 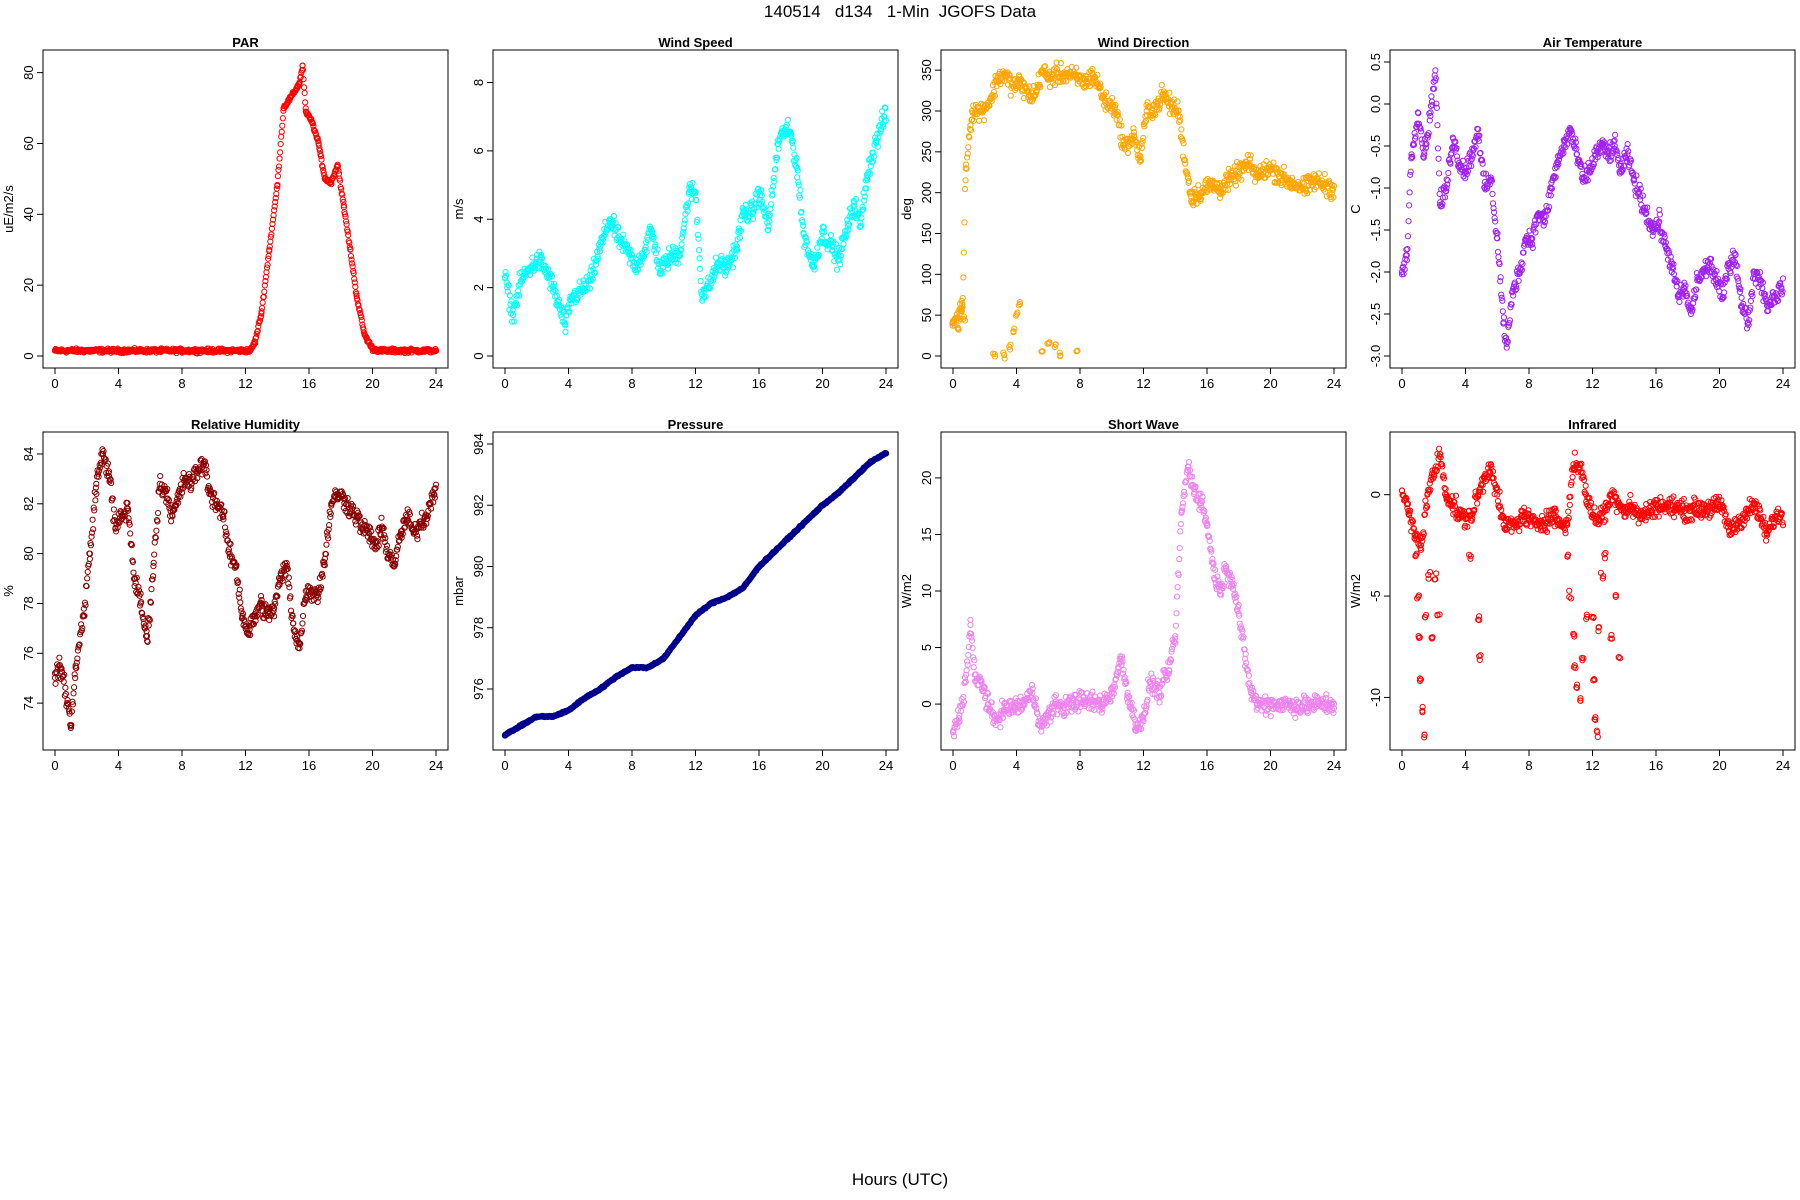 What do you see at coordinates (926, 70) in the screenshot?
I see `y-tick-label: 350` at bounding box center [926, 70].